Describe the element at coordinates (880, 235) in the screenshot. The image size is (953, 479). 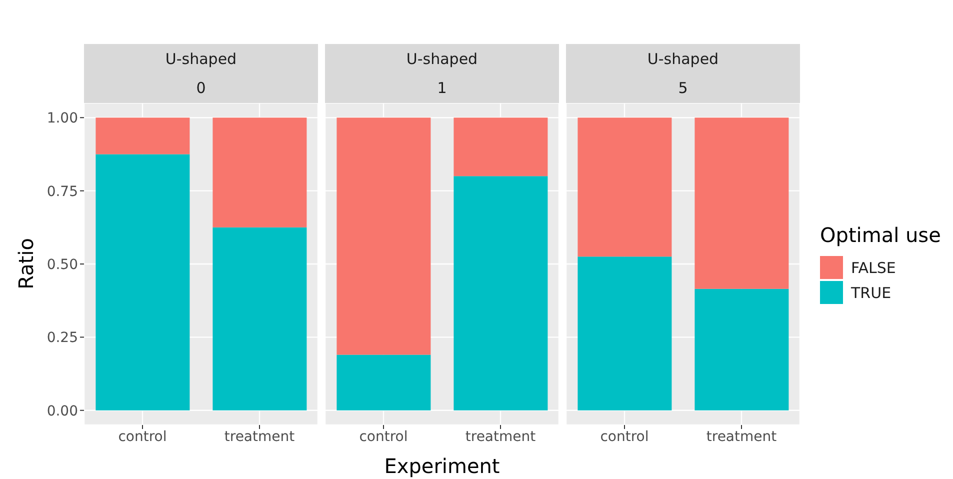
I see `legend-title: Optimal use` at that location.